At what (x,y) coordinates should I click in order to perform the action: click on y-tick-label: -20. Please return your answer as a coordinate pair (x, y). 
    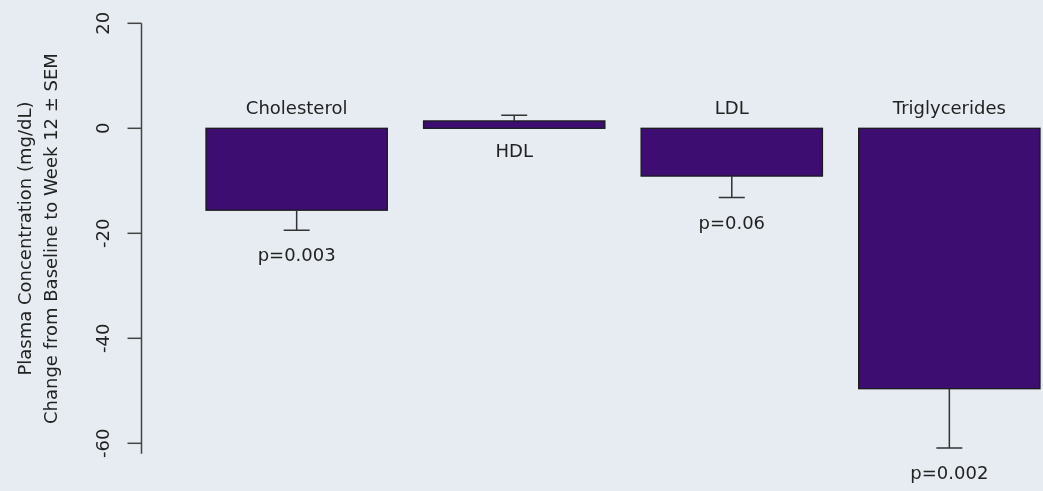
    Looking at the image, I should click on (103, 233).